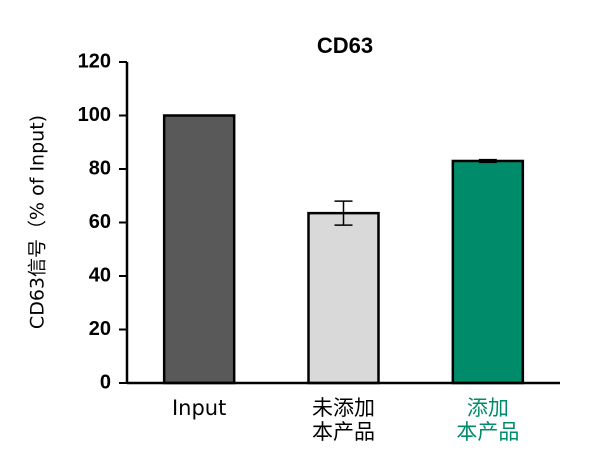 The width and height of the screenshot is (595, 476). Describe the element at coordinates (343, 420) in the screenshot. I see `x-tick-label: 未添加 本产品` at that location.